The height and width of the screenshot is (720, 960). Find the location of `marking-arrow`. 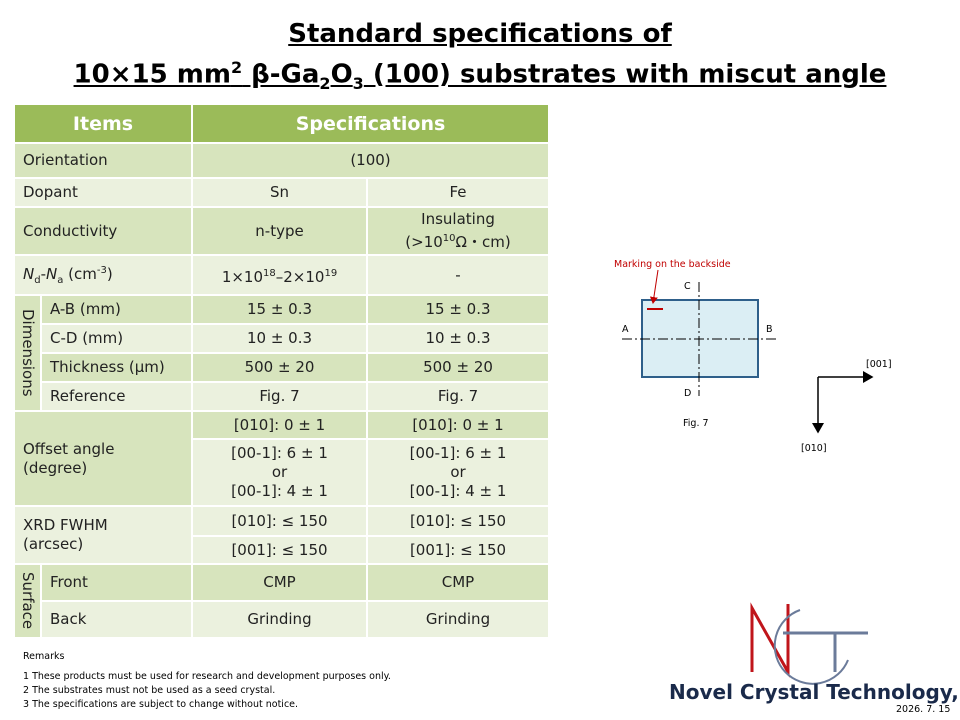

marking-arrow is located at coordinates (654, 286).